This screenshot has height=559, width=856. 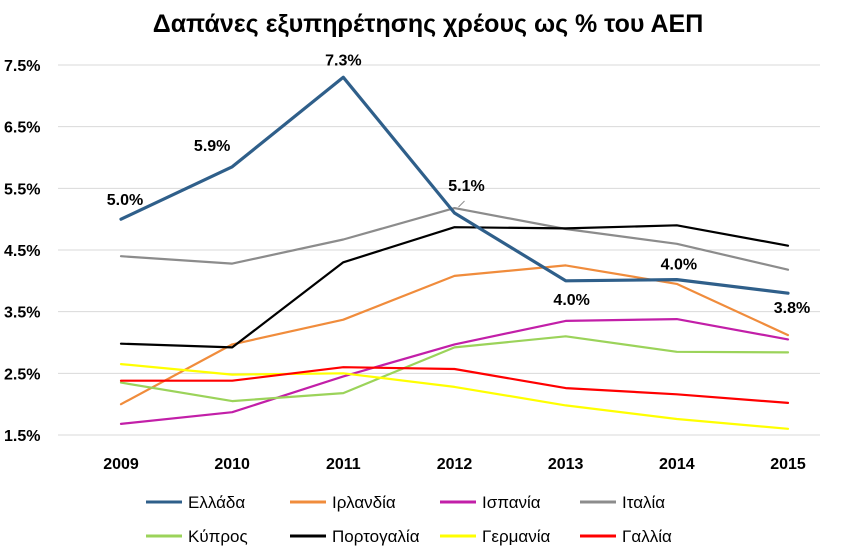 What do you see at coordinates (22, 189) in the screenshot?
I see `y-tick-label: 5.5%` at bounding box center [22, 189].